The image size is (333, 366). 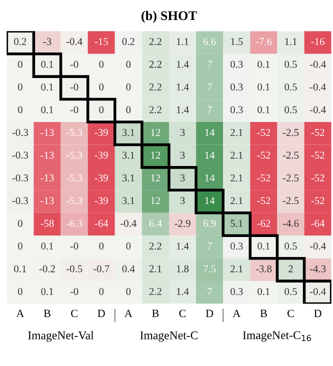 What do you see at coordinates (102, 268) in the screenshot?
I see `data-label: -0.7` at bounding box center [102, 268].